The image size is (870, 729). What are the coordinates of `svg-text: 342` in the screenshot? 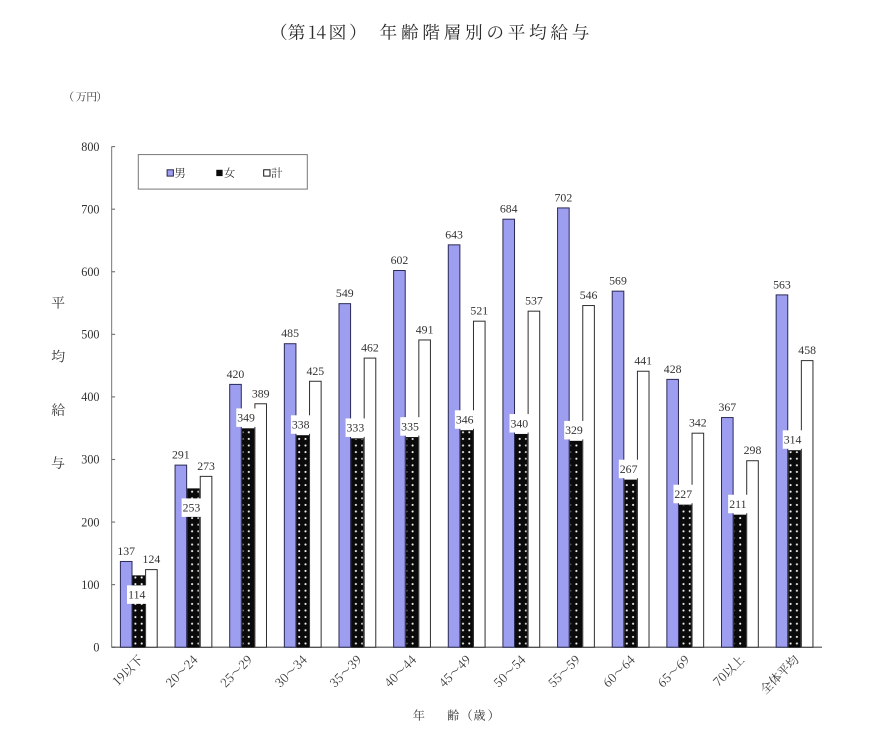 It's located at (698, 423).